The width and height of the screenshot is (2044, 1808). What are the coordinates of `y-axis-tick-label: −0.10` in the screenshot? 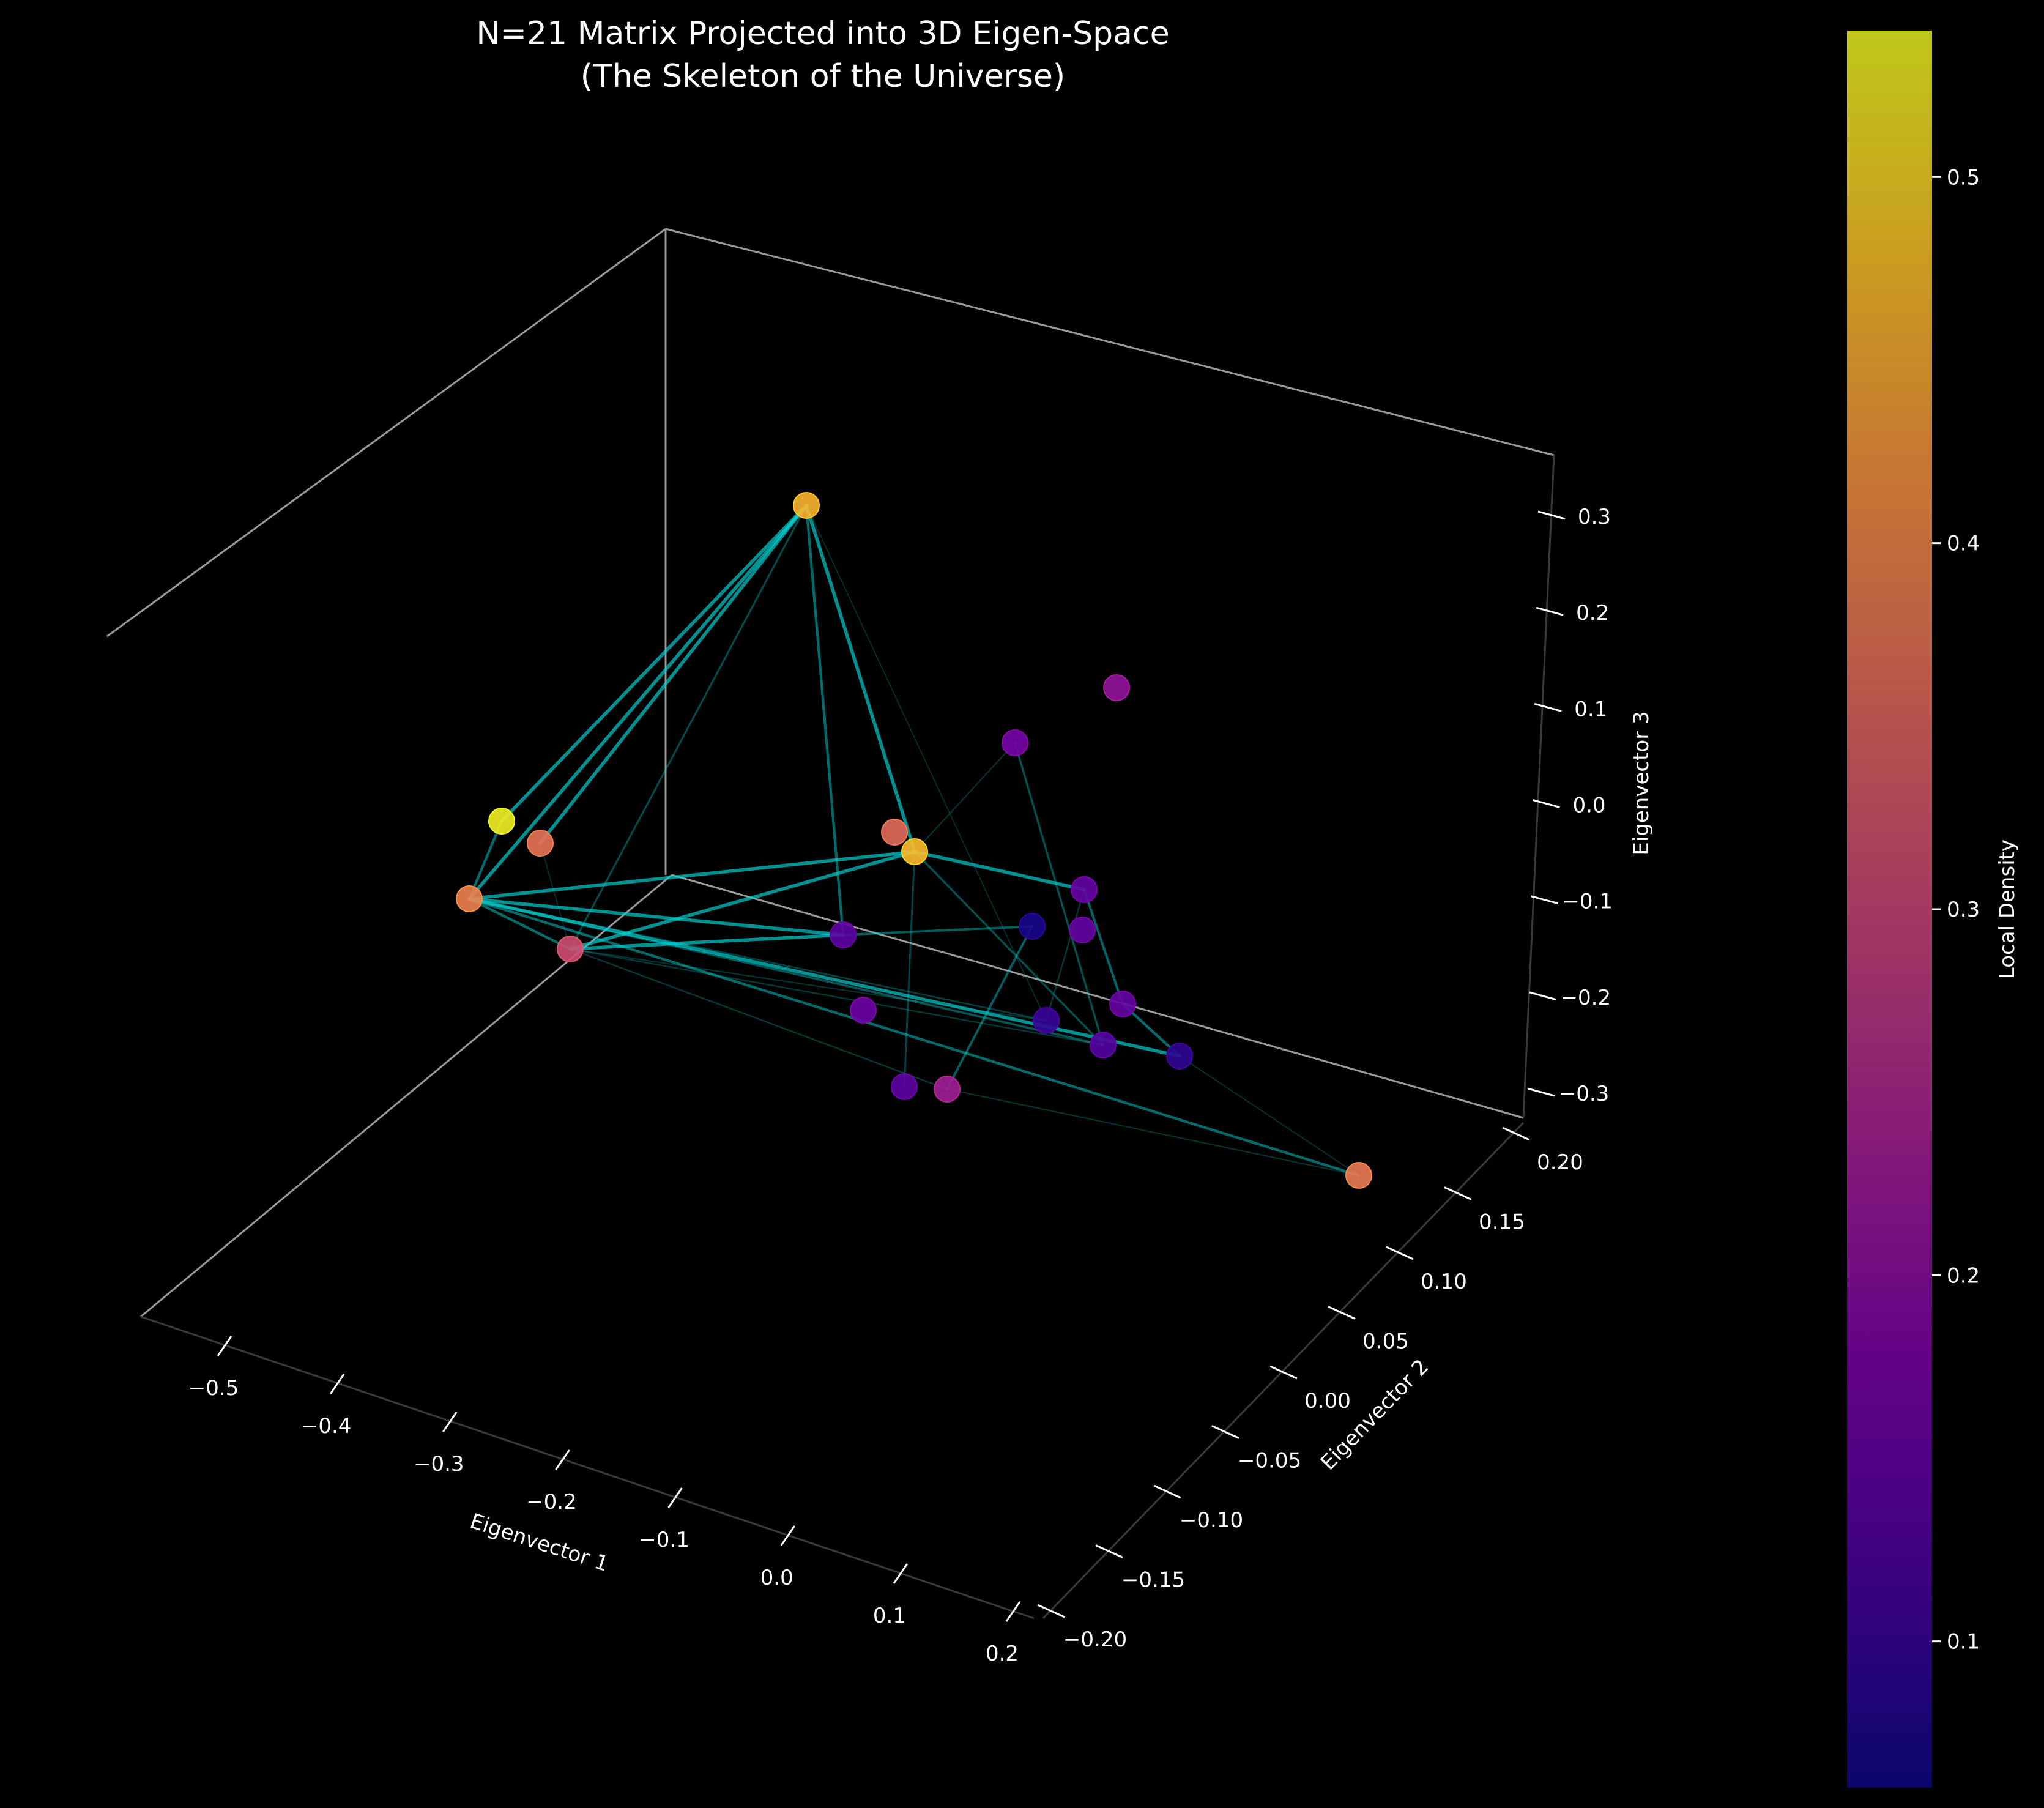 It's located at (1211, 1520).